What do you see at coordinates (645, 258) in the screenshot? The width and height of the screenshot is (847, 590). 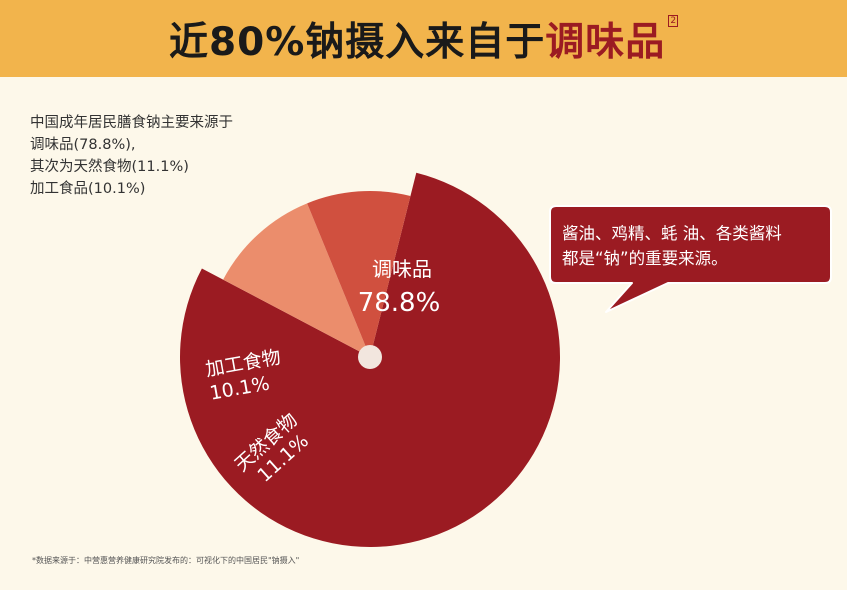 I see `callout-line: 都是“钠”的重要来源。` at bounding box center [645, 258].